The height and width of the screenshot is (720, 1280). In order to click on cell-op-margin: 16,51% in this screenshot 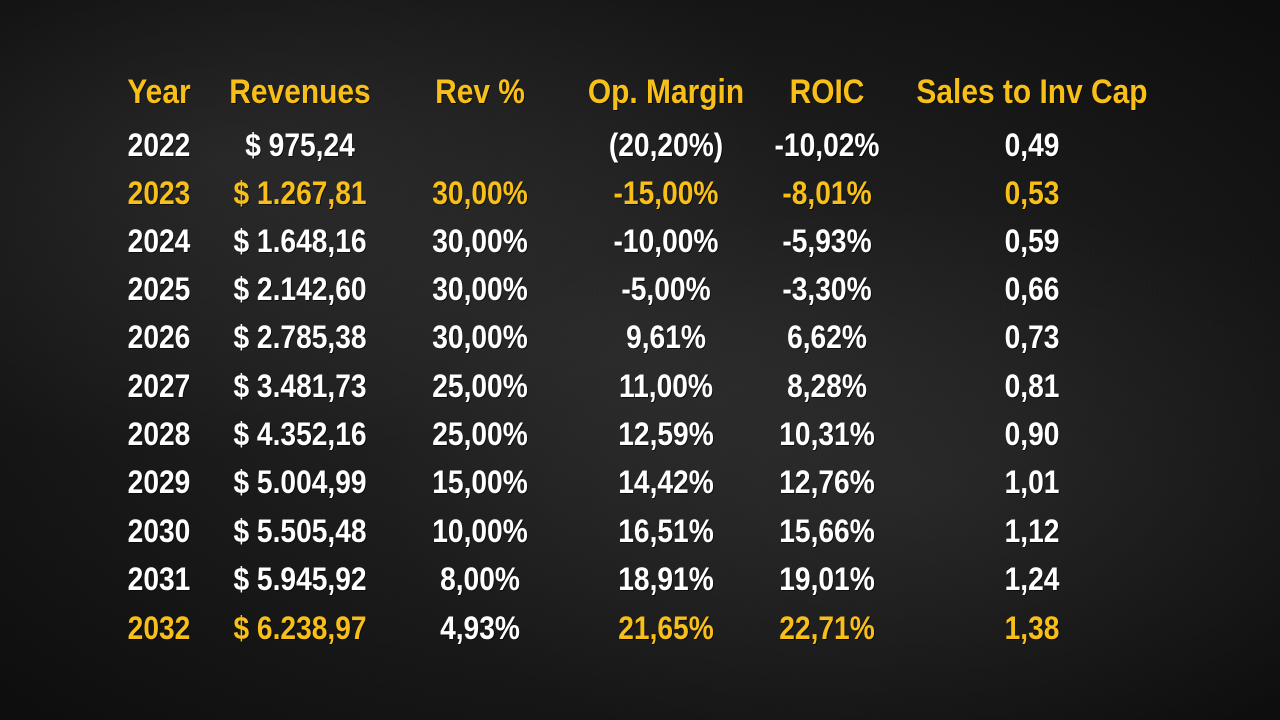, I will do `click(666, 531)`.